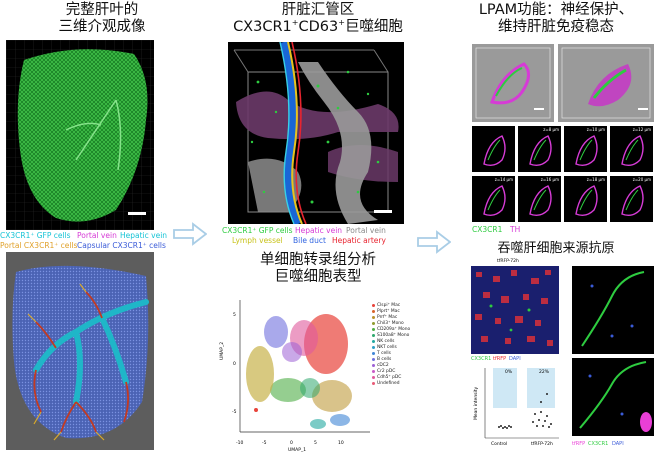 Image resolution: width=660 pixels, height=455 pixels. I want to click on umap-legend-label: Undefined, so click(388, 383).